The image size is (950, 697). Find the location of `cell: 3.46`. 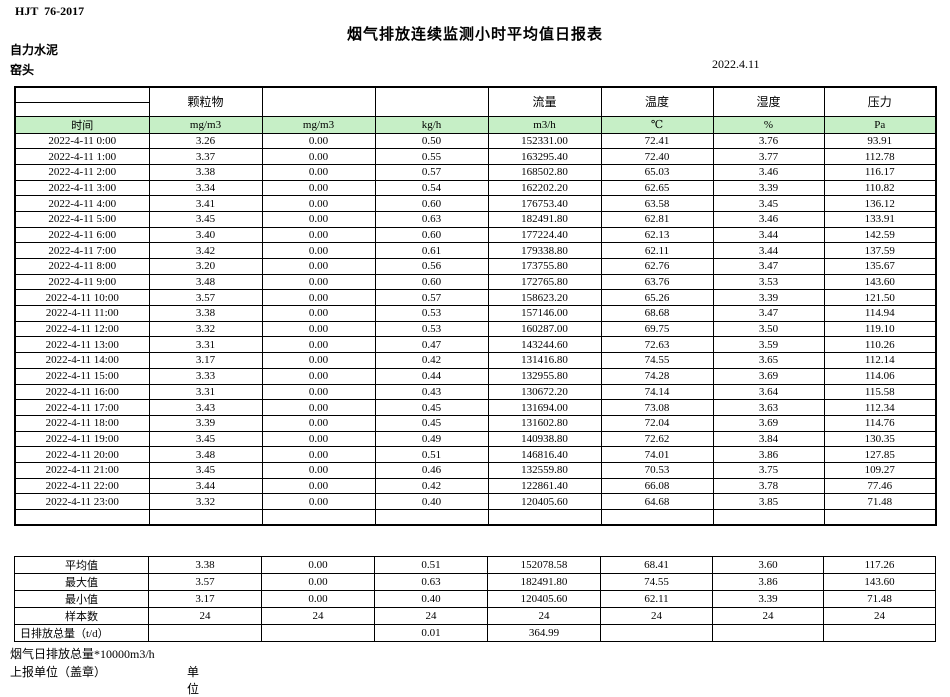

cell: 3.46 is located at coordinates (768, 172).